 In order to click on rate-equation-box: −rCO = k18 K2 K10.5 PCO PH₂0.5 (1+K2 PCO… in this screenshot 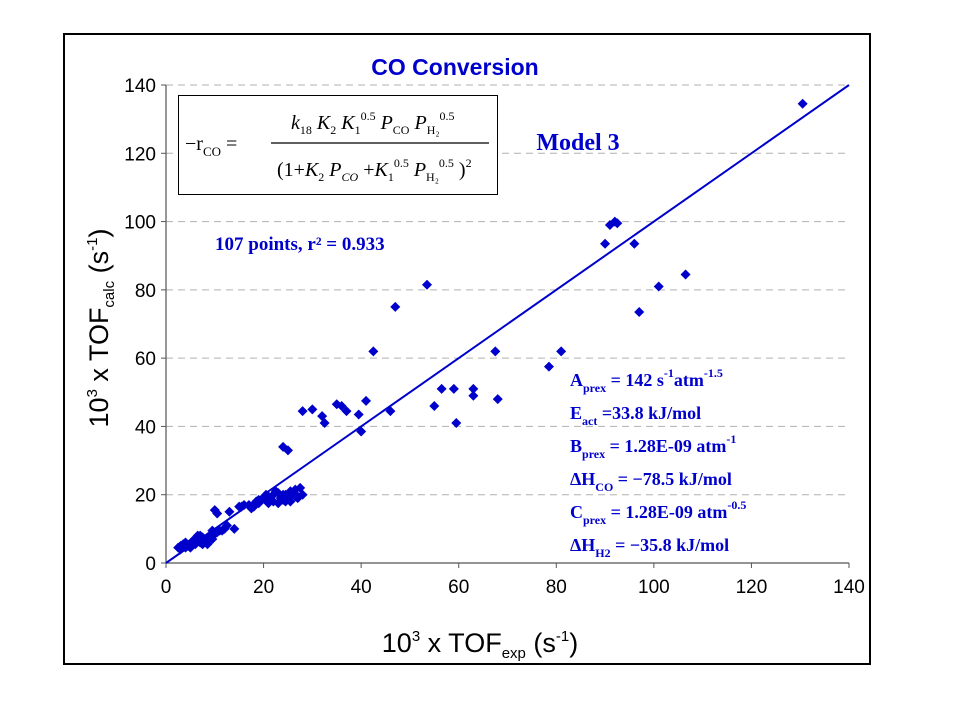, I will do `click(338, 145)`.